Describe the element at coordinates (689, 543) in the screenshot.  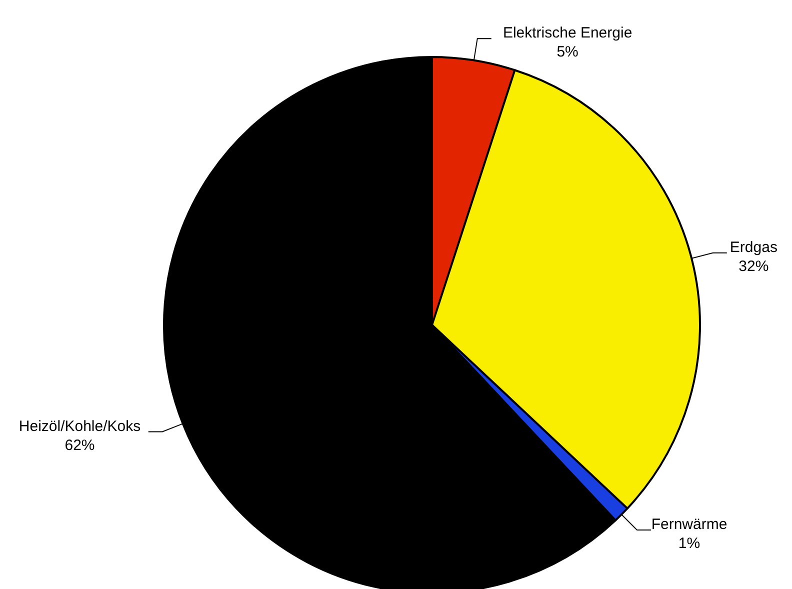
I see `data-label: 1%` at that location.